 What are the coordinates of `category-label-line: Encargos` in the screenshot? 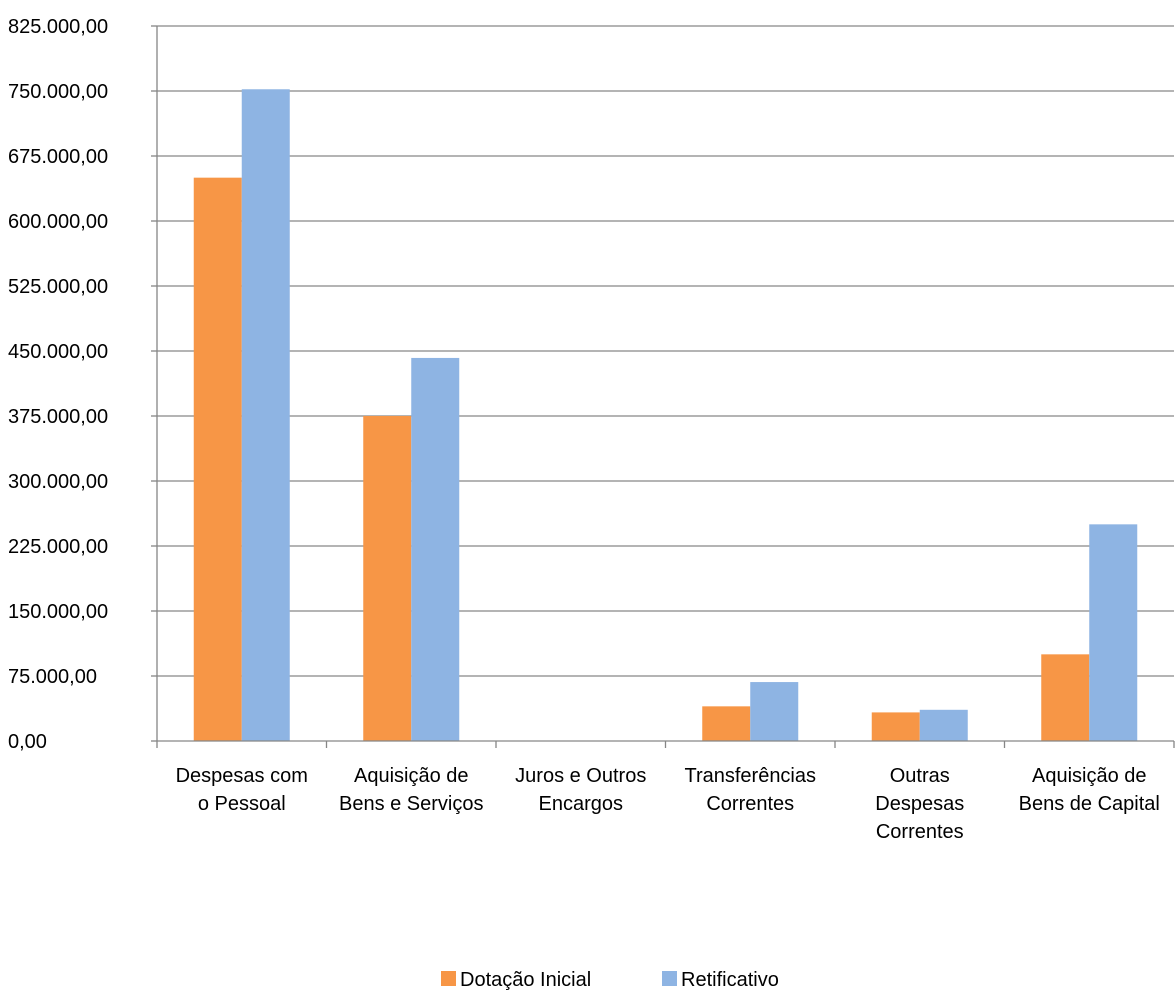 It's located at (581, 804).